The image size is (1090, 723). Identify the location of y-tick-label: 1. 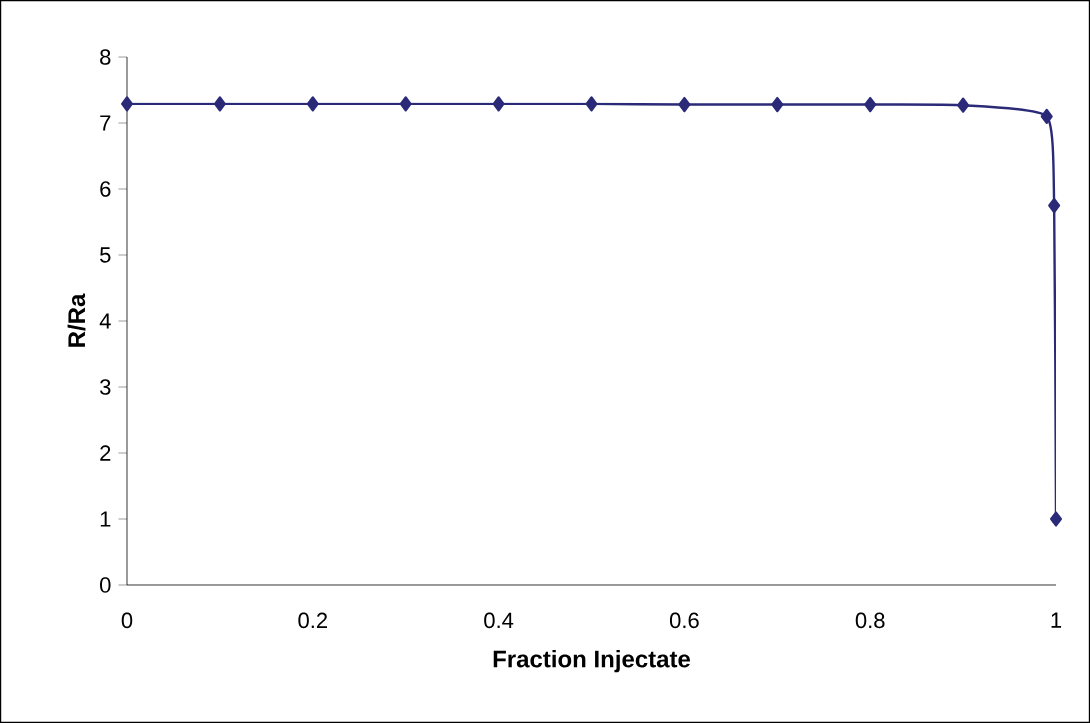
(105, 519).